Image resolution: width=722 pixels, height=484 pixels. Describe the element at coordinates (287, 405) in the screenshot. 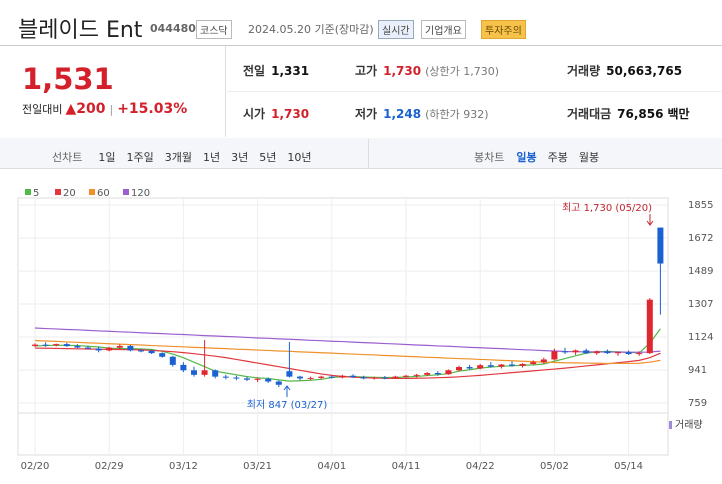

I see `low-annotation: 최저 847 (03/27)` at that location.